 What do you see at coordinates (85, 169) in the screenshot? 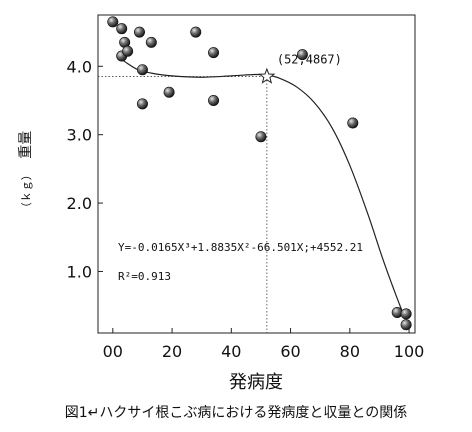
I see `y-axis-ticks: 1.0 2.0 3.0 4.0` at bounding box center [85, 169].